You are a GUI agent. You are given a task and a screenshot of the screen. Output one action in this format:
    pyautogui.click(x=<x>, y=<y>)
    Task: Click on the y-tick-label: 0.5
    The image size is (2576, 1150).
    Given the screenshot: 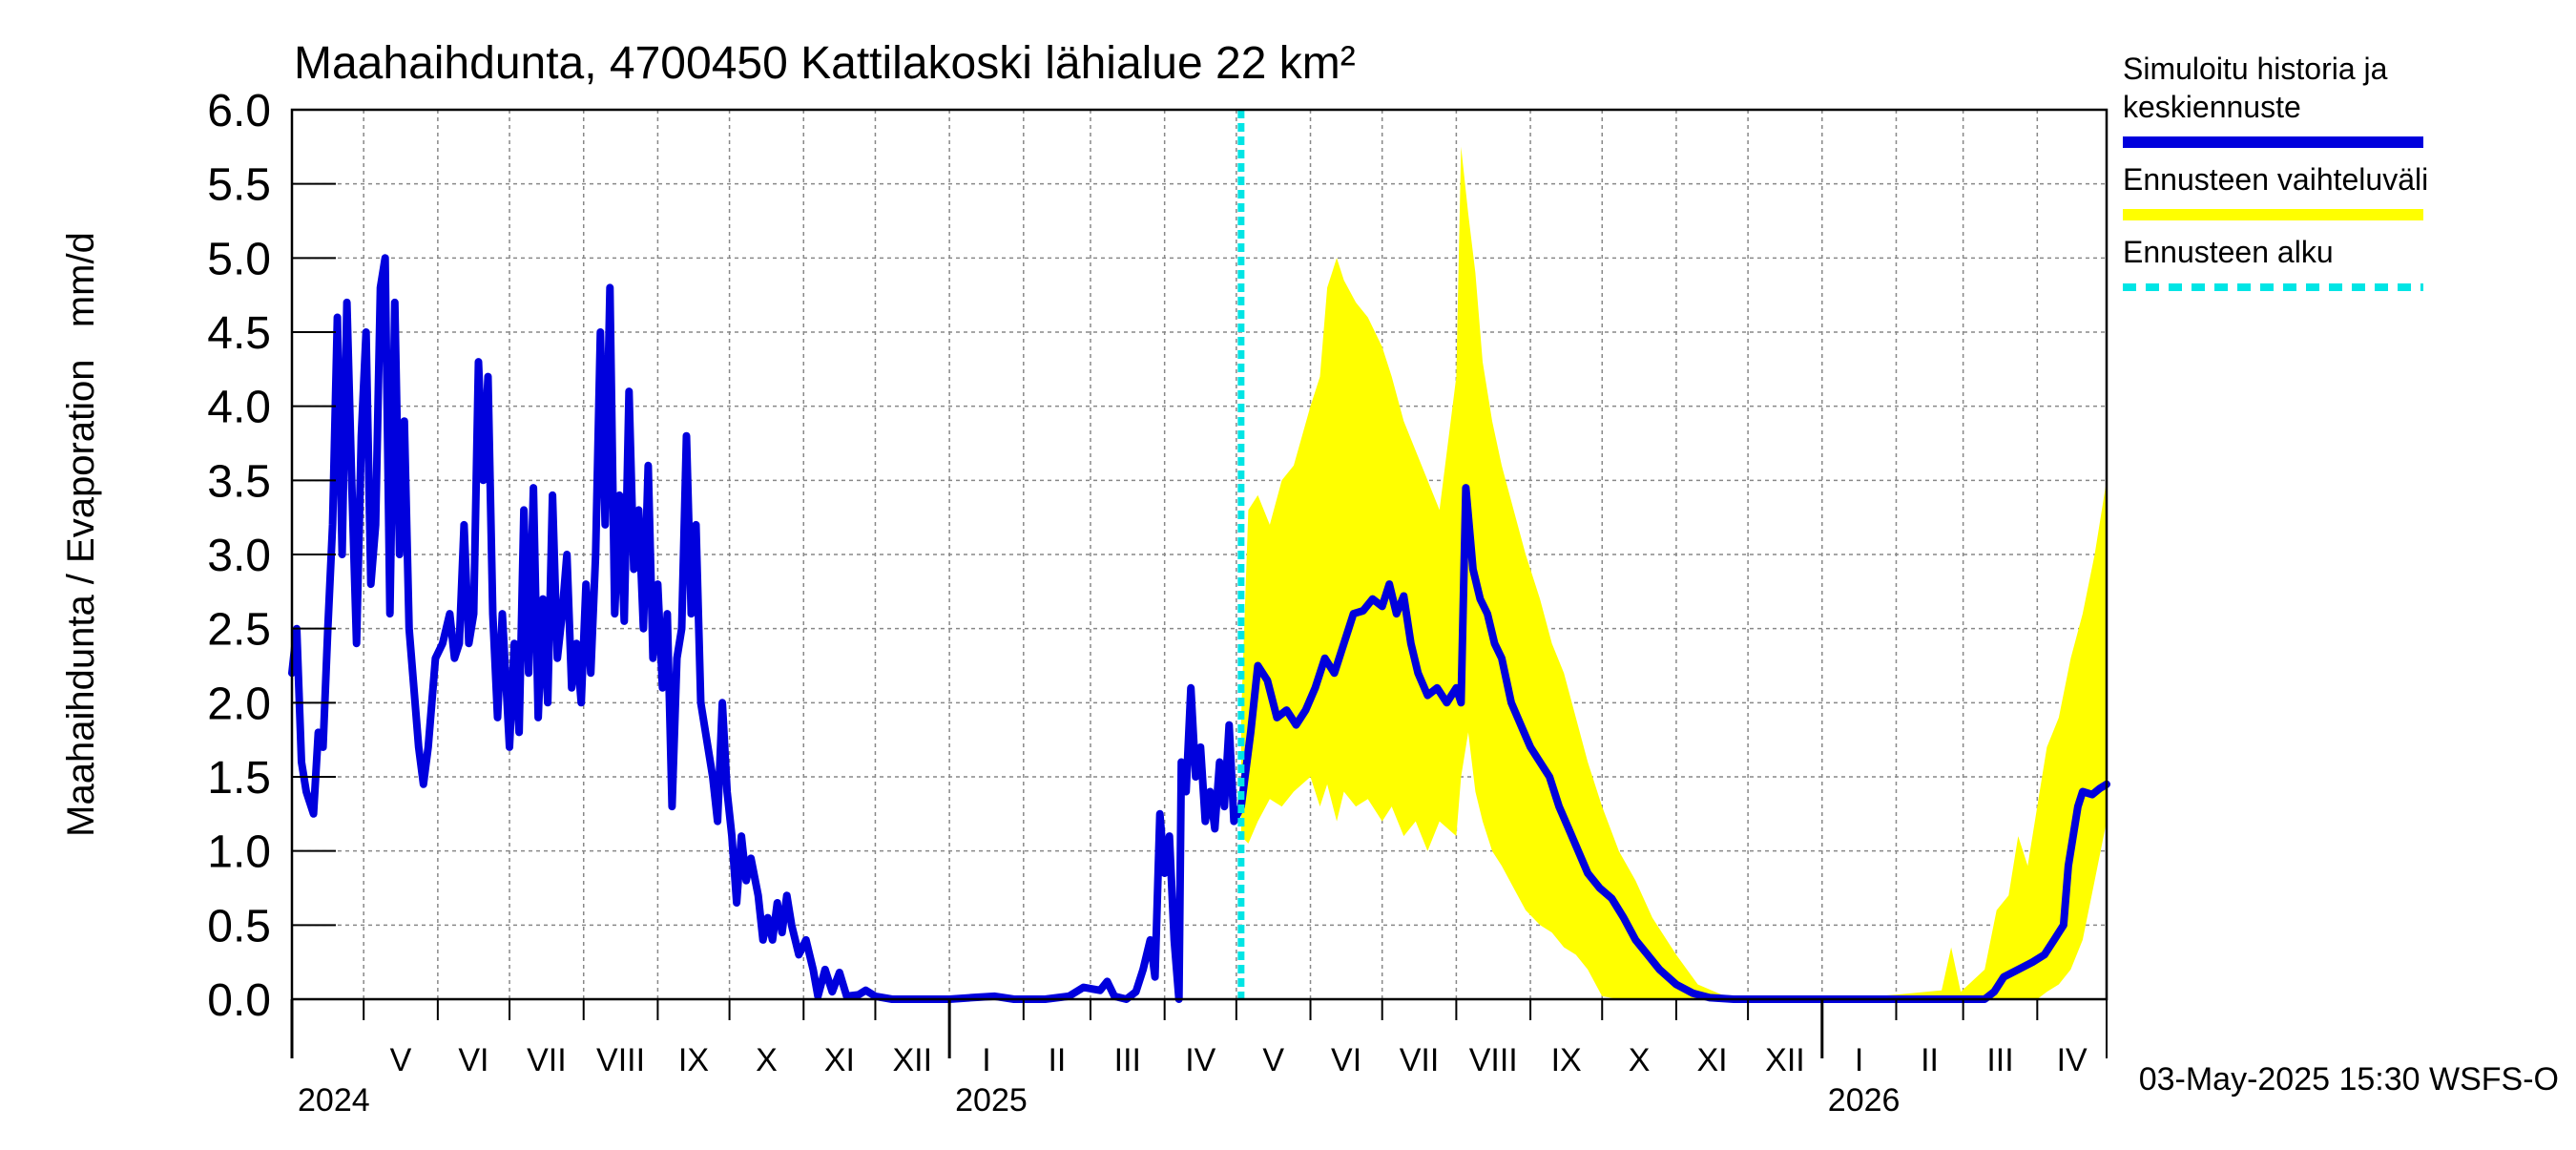 What is the action you would take?
    pyautogui.click(x=239, y=926)
    